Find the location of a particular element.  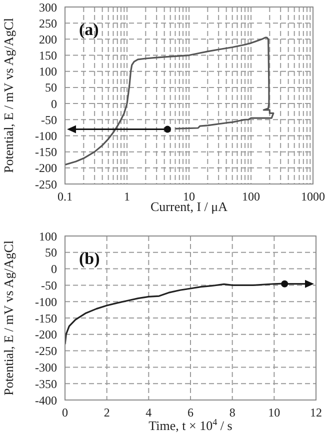

x-tick-label: 4 is located at coordinates (149, 413).